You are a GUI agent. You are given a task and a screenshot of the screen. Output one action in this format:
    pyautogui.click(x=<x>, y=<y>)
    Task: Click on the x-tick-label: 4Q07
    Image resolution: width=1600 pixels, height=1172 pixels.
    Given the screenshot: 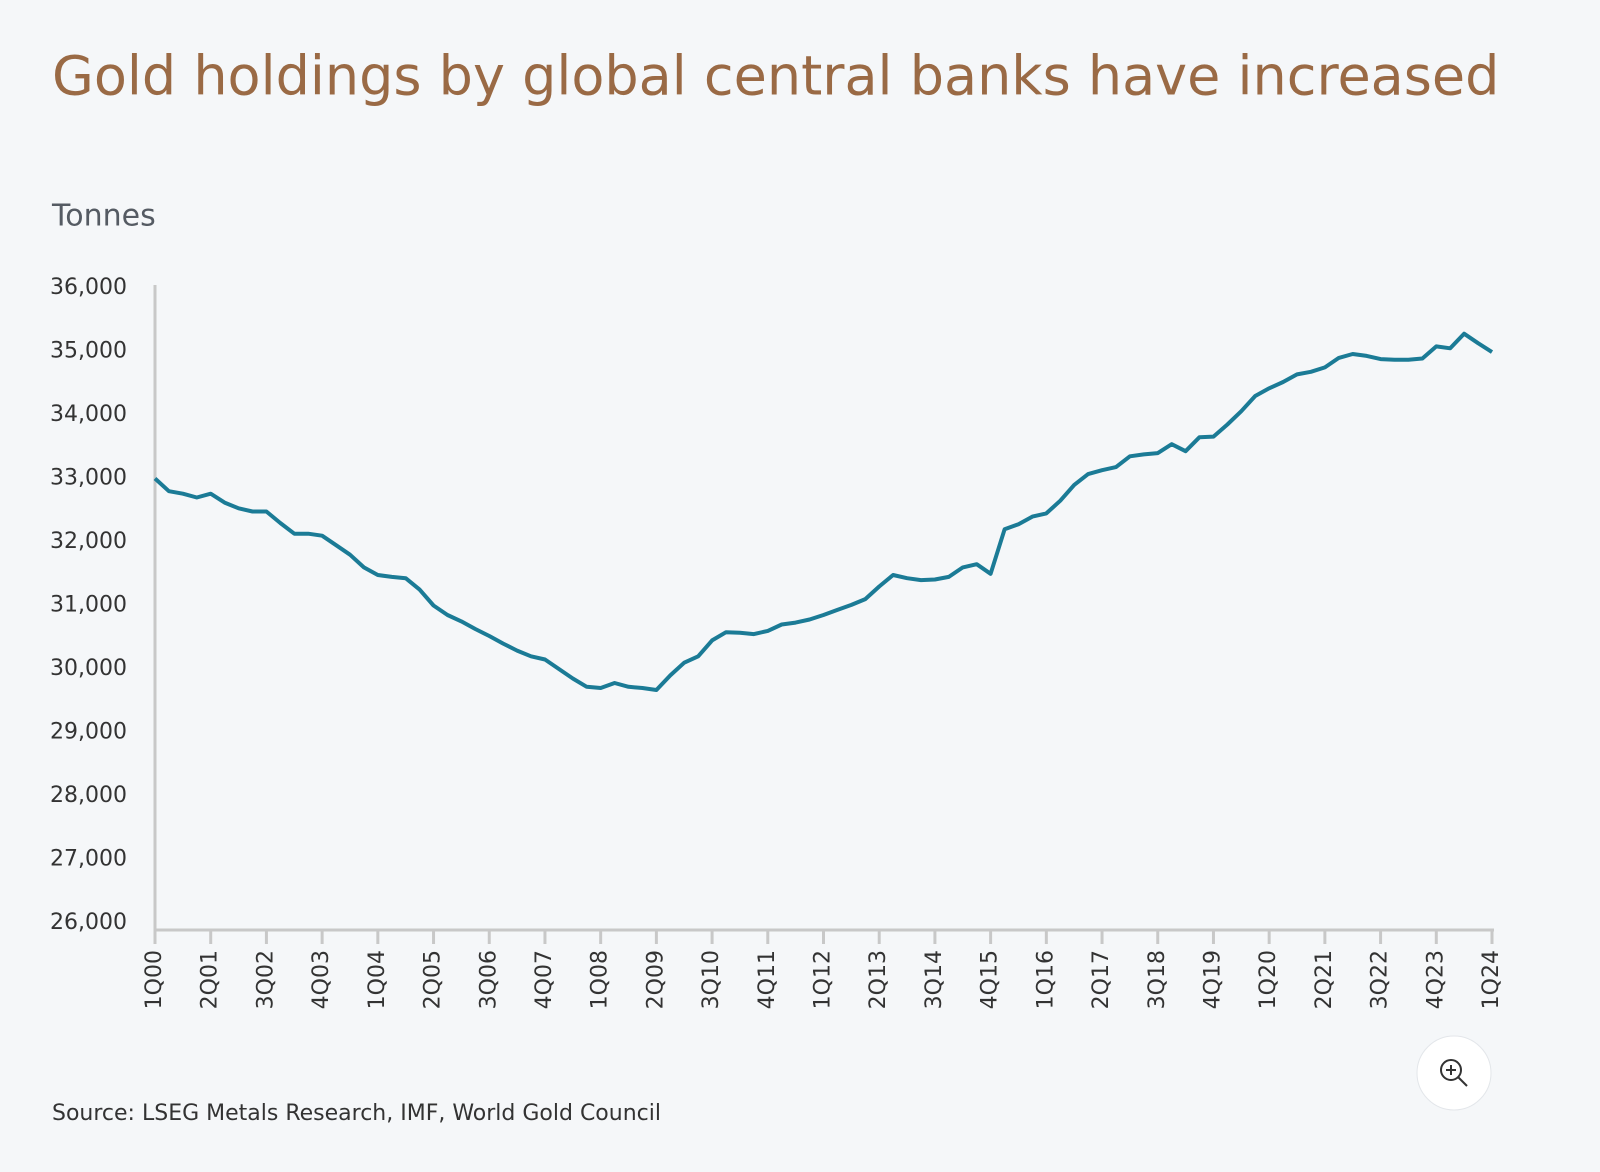 What is the action you would take?
    pyautogui.click(x=544, y=979)
    